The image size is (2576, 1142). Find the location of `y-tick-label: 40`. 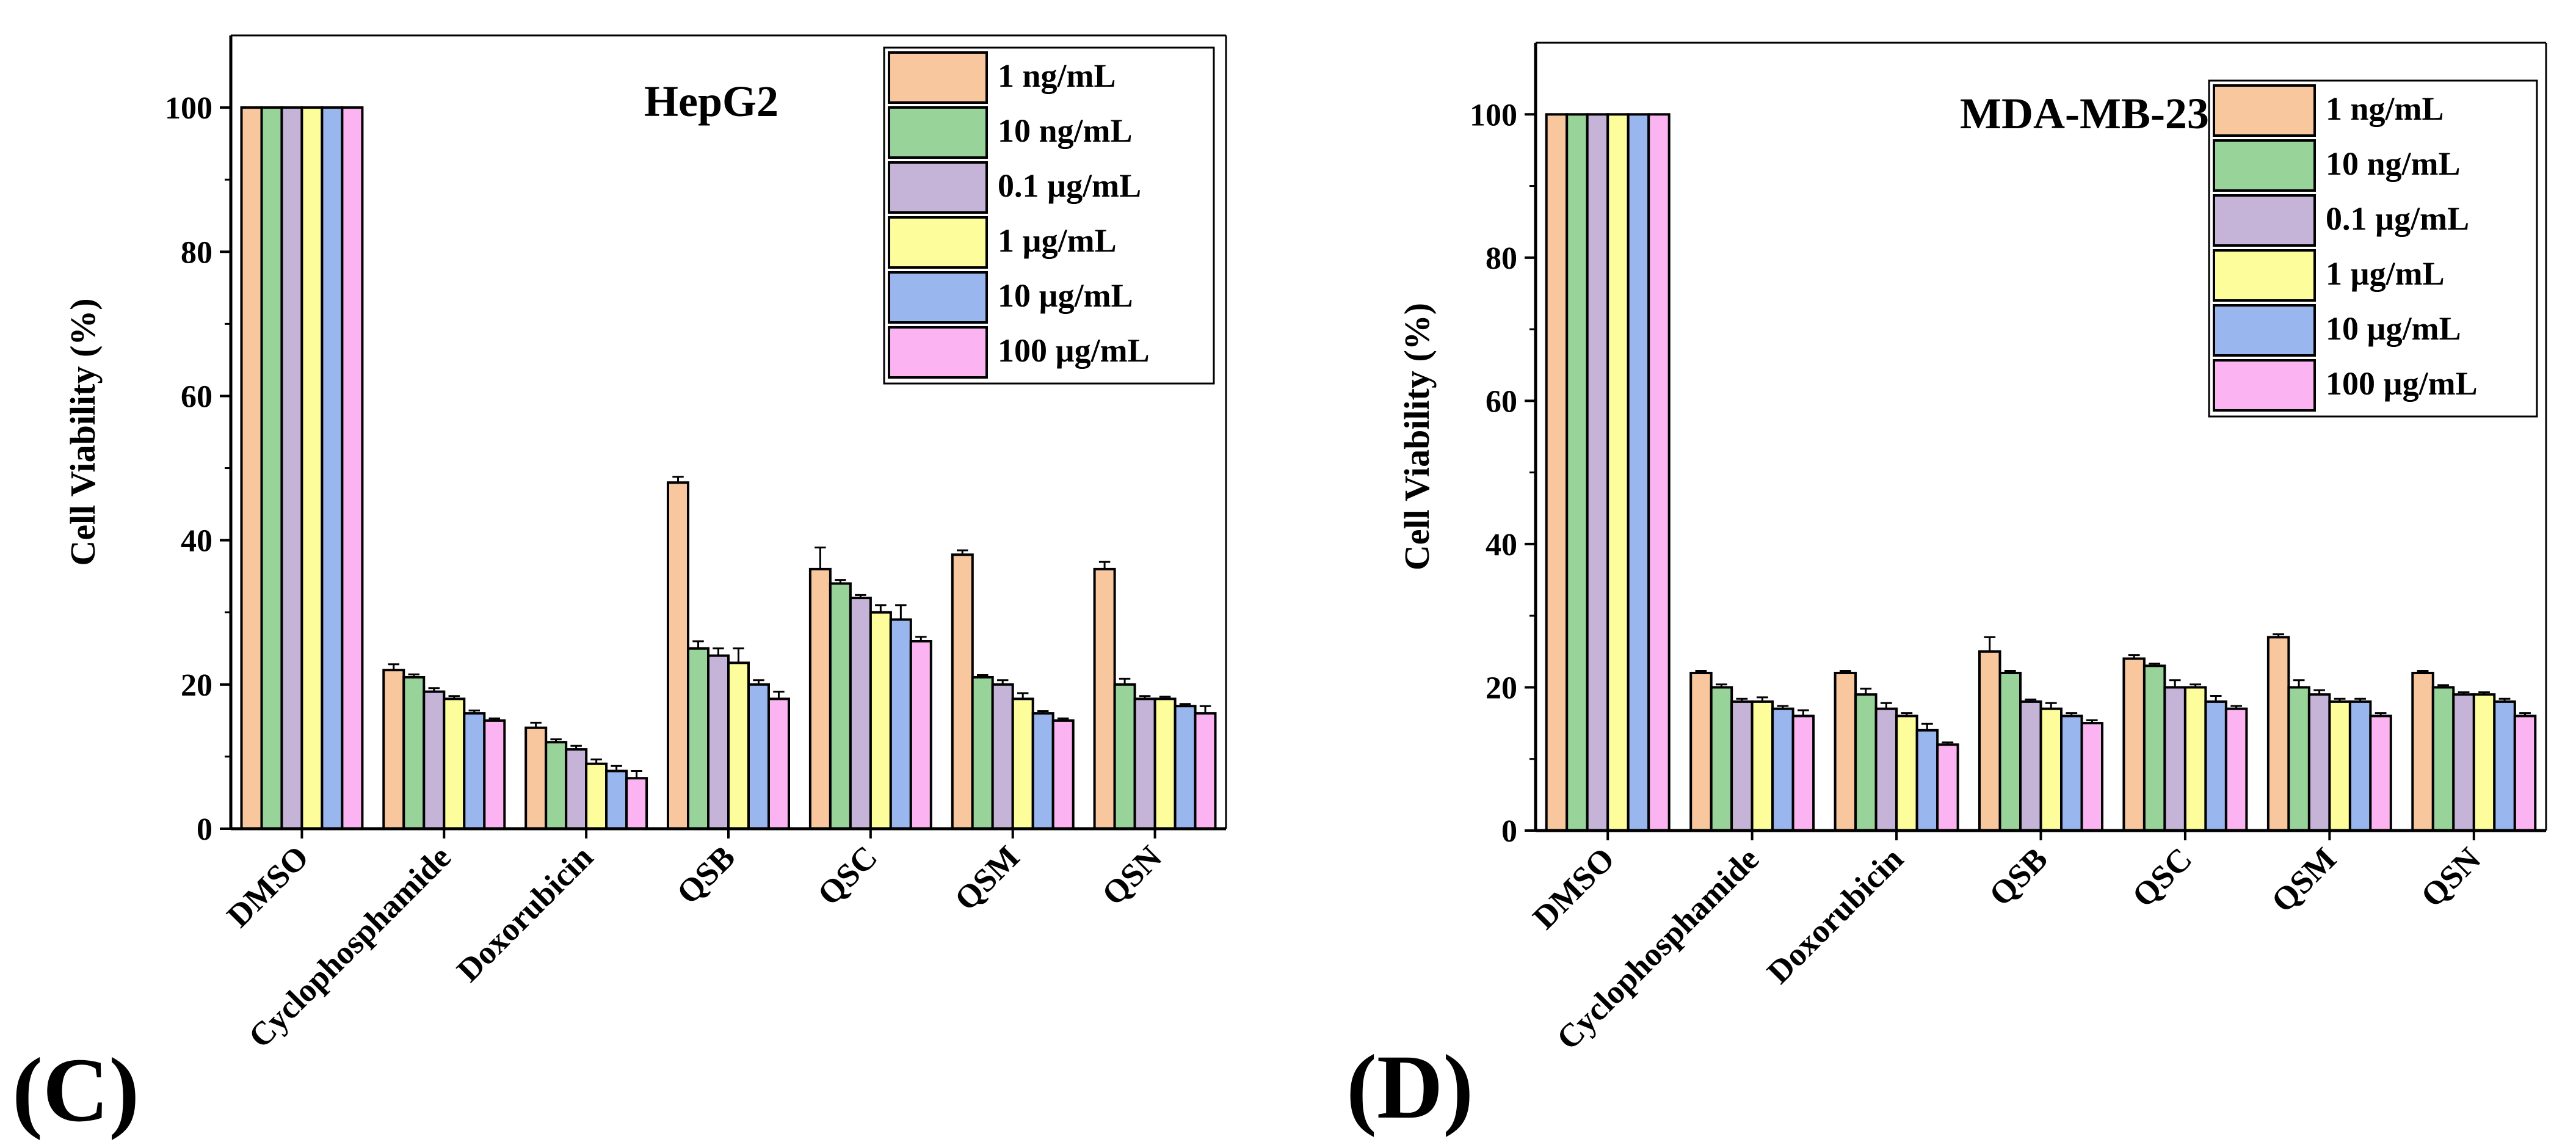

y-tick-label: 40 is located at coordinates (1501, 545).